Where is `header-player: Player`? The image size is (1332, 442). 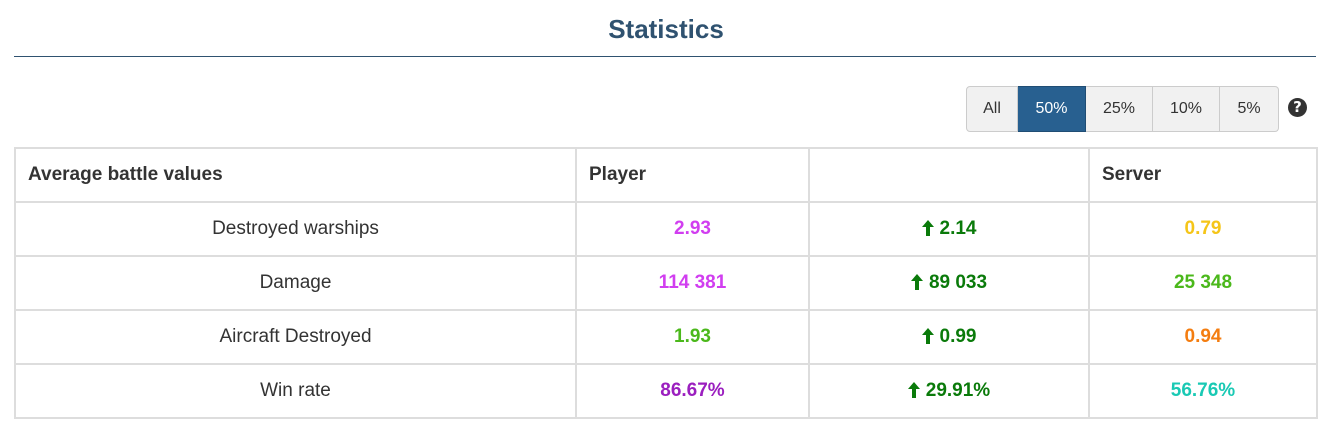 header-player: Player is located at coordinates (692, 175).